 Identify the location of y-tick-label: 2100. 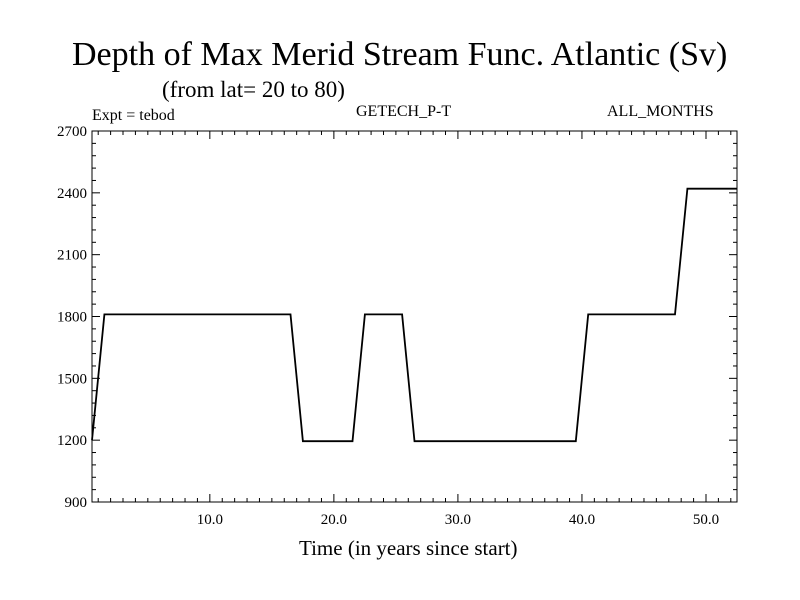
(72, 256).